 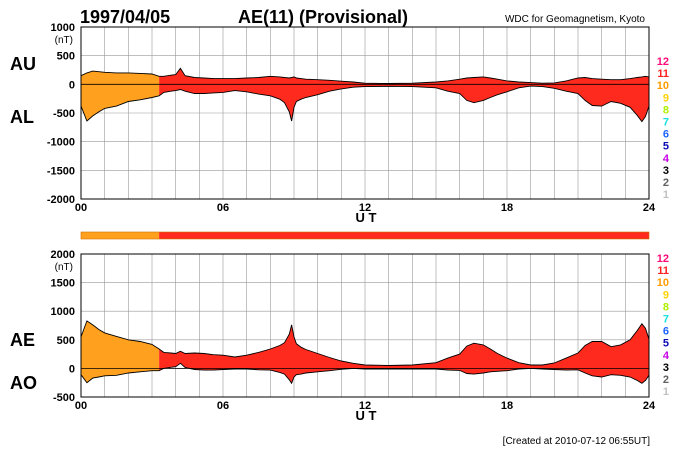 What do you see at coordinates (365, 343) in the screenshot?
I see `series-line-ae` at bounding box center [365, 343].